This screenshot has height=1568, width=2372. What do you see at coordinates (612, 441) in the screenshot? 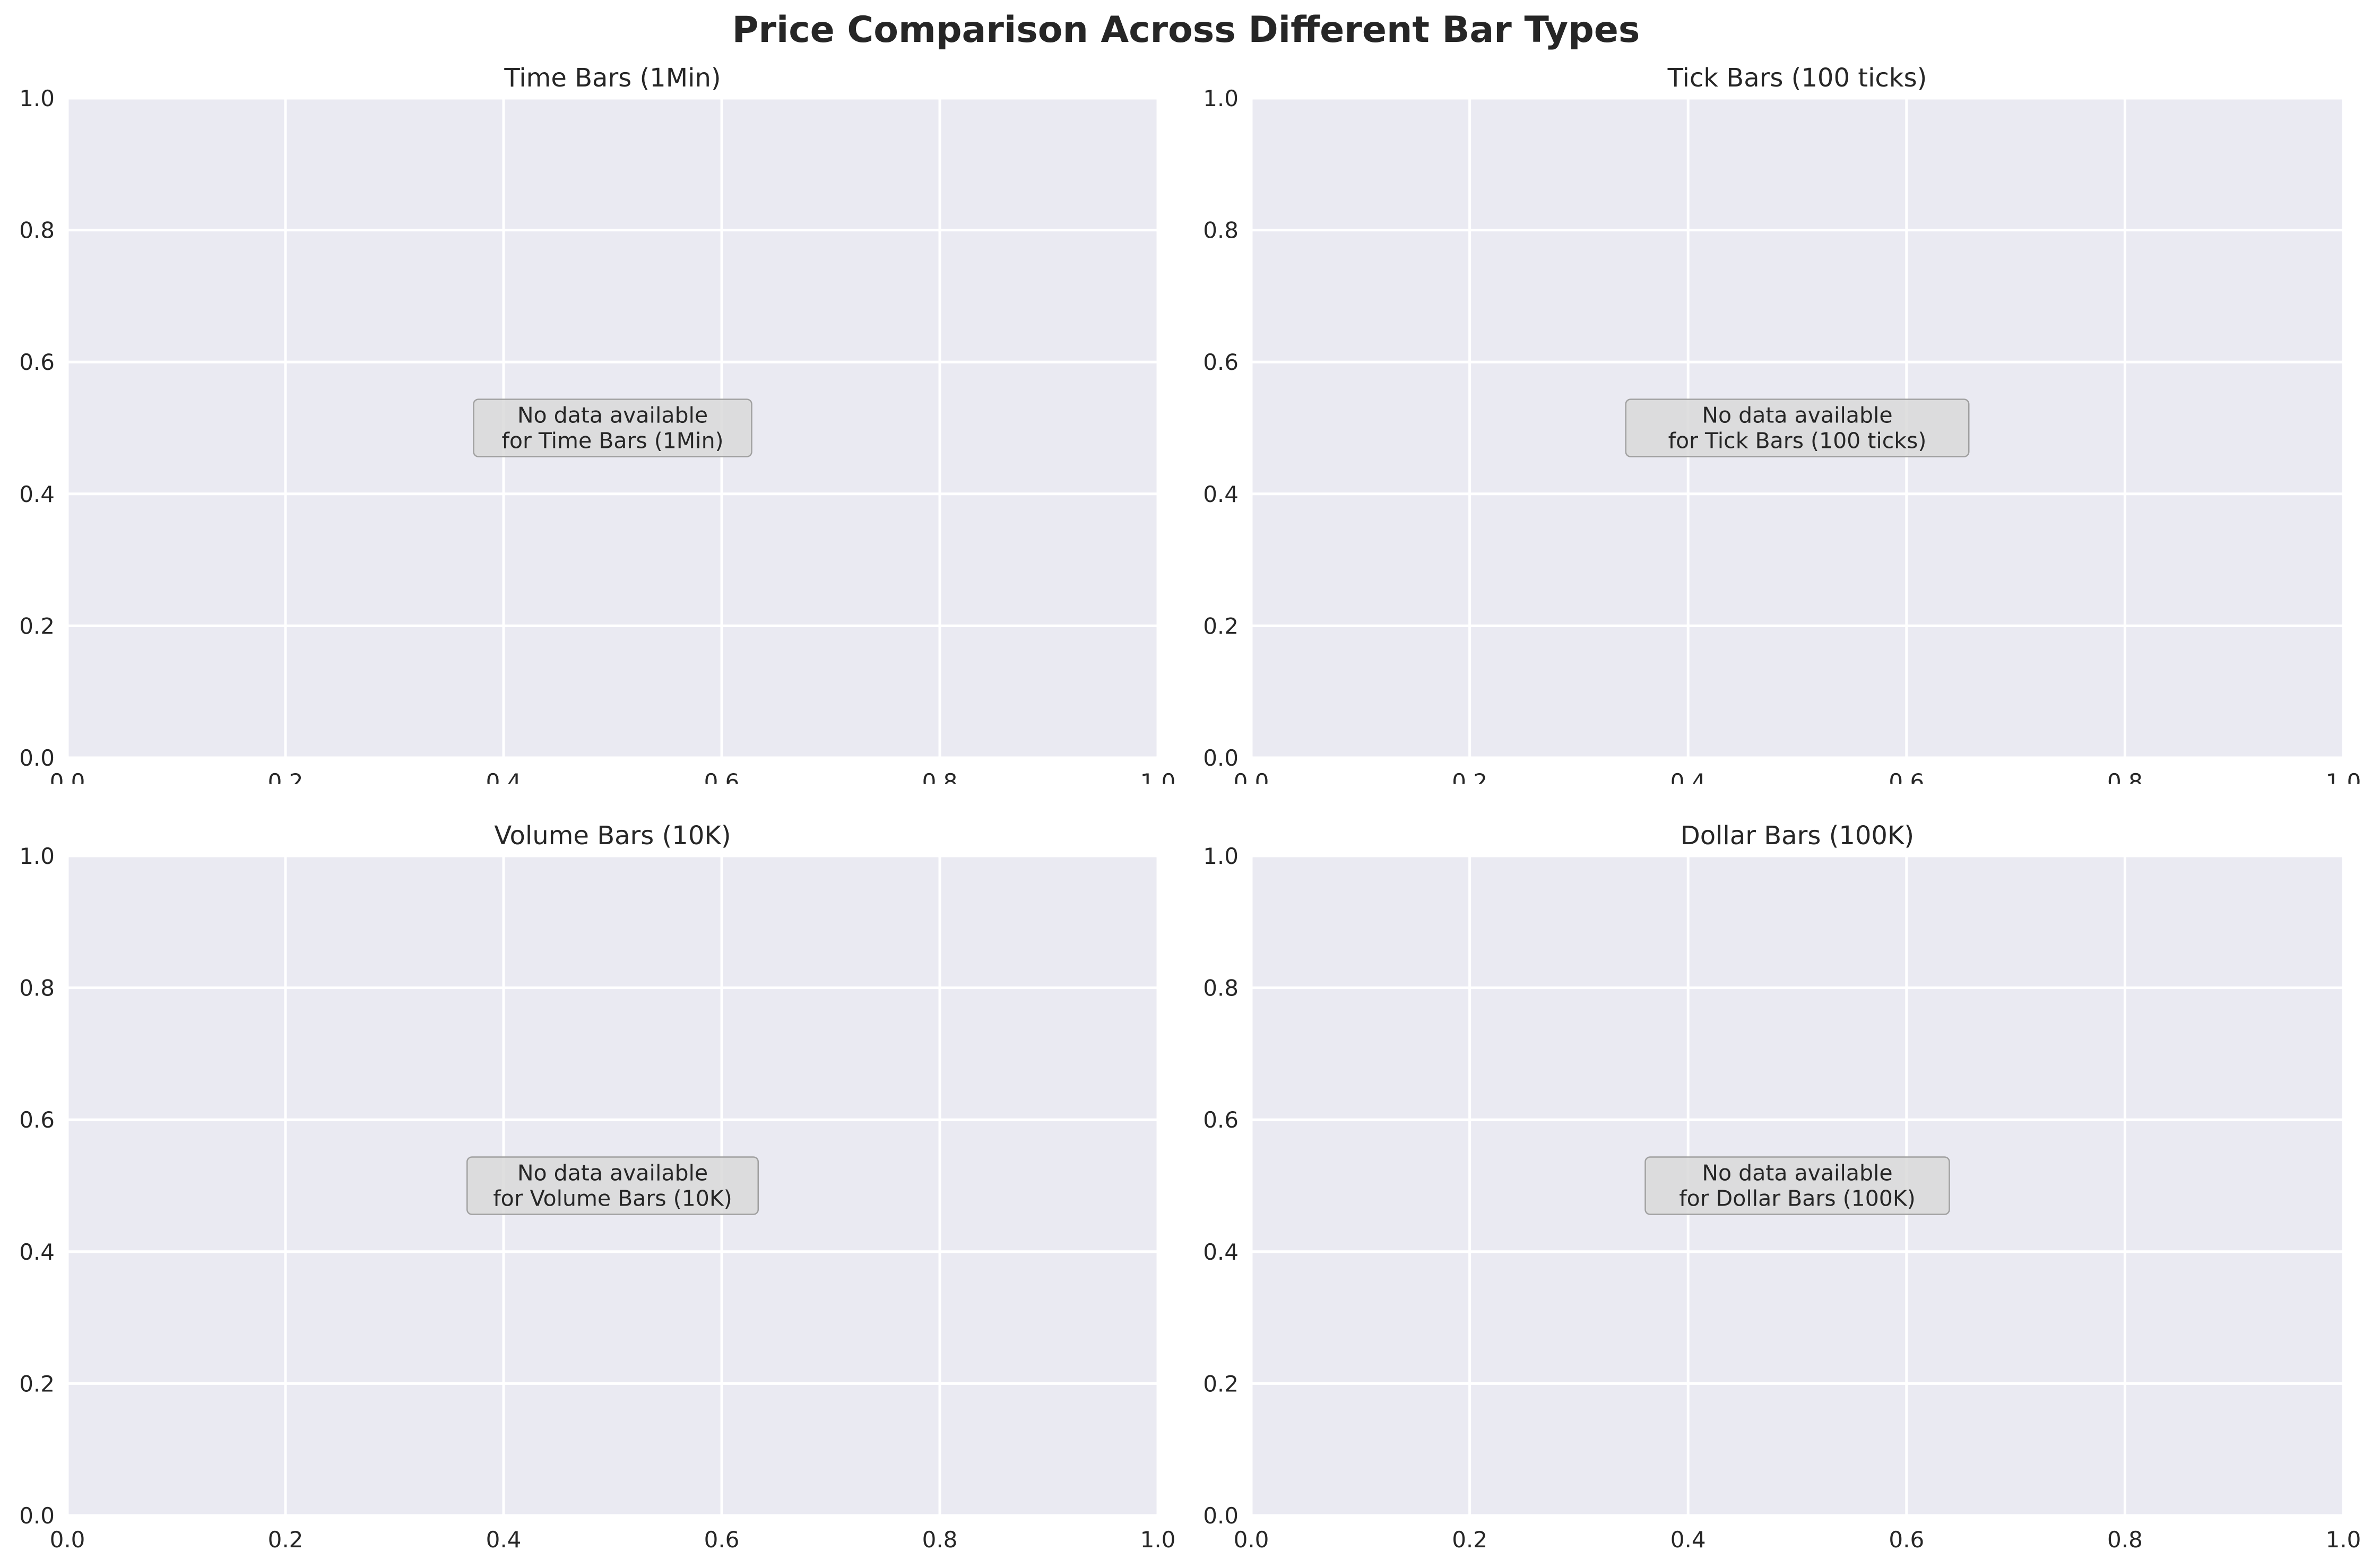
I see `no-data-annotation-line: for Time Bars (1Min)` at bounding box center [612, 441].